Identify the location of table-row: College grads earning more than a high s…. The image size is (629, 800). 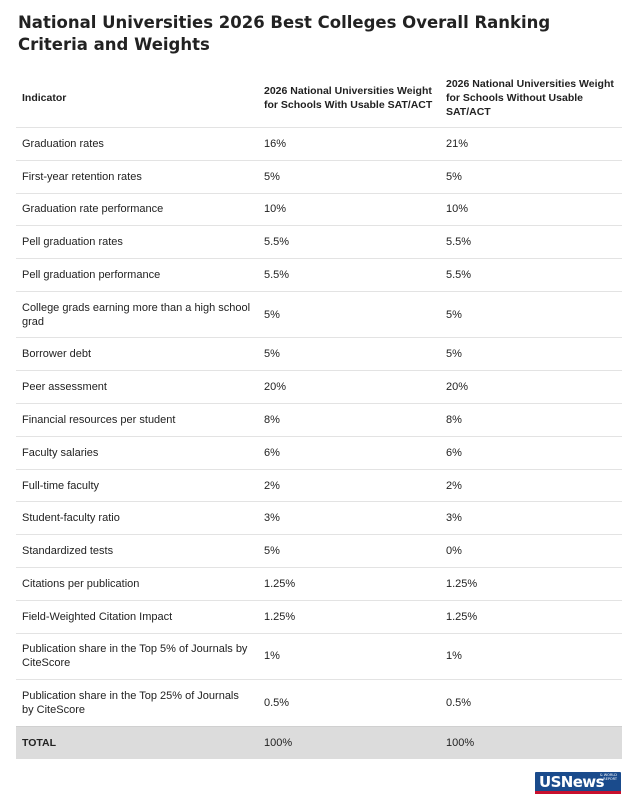
(319, 314).